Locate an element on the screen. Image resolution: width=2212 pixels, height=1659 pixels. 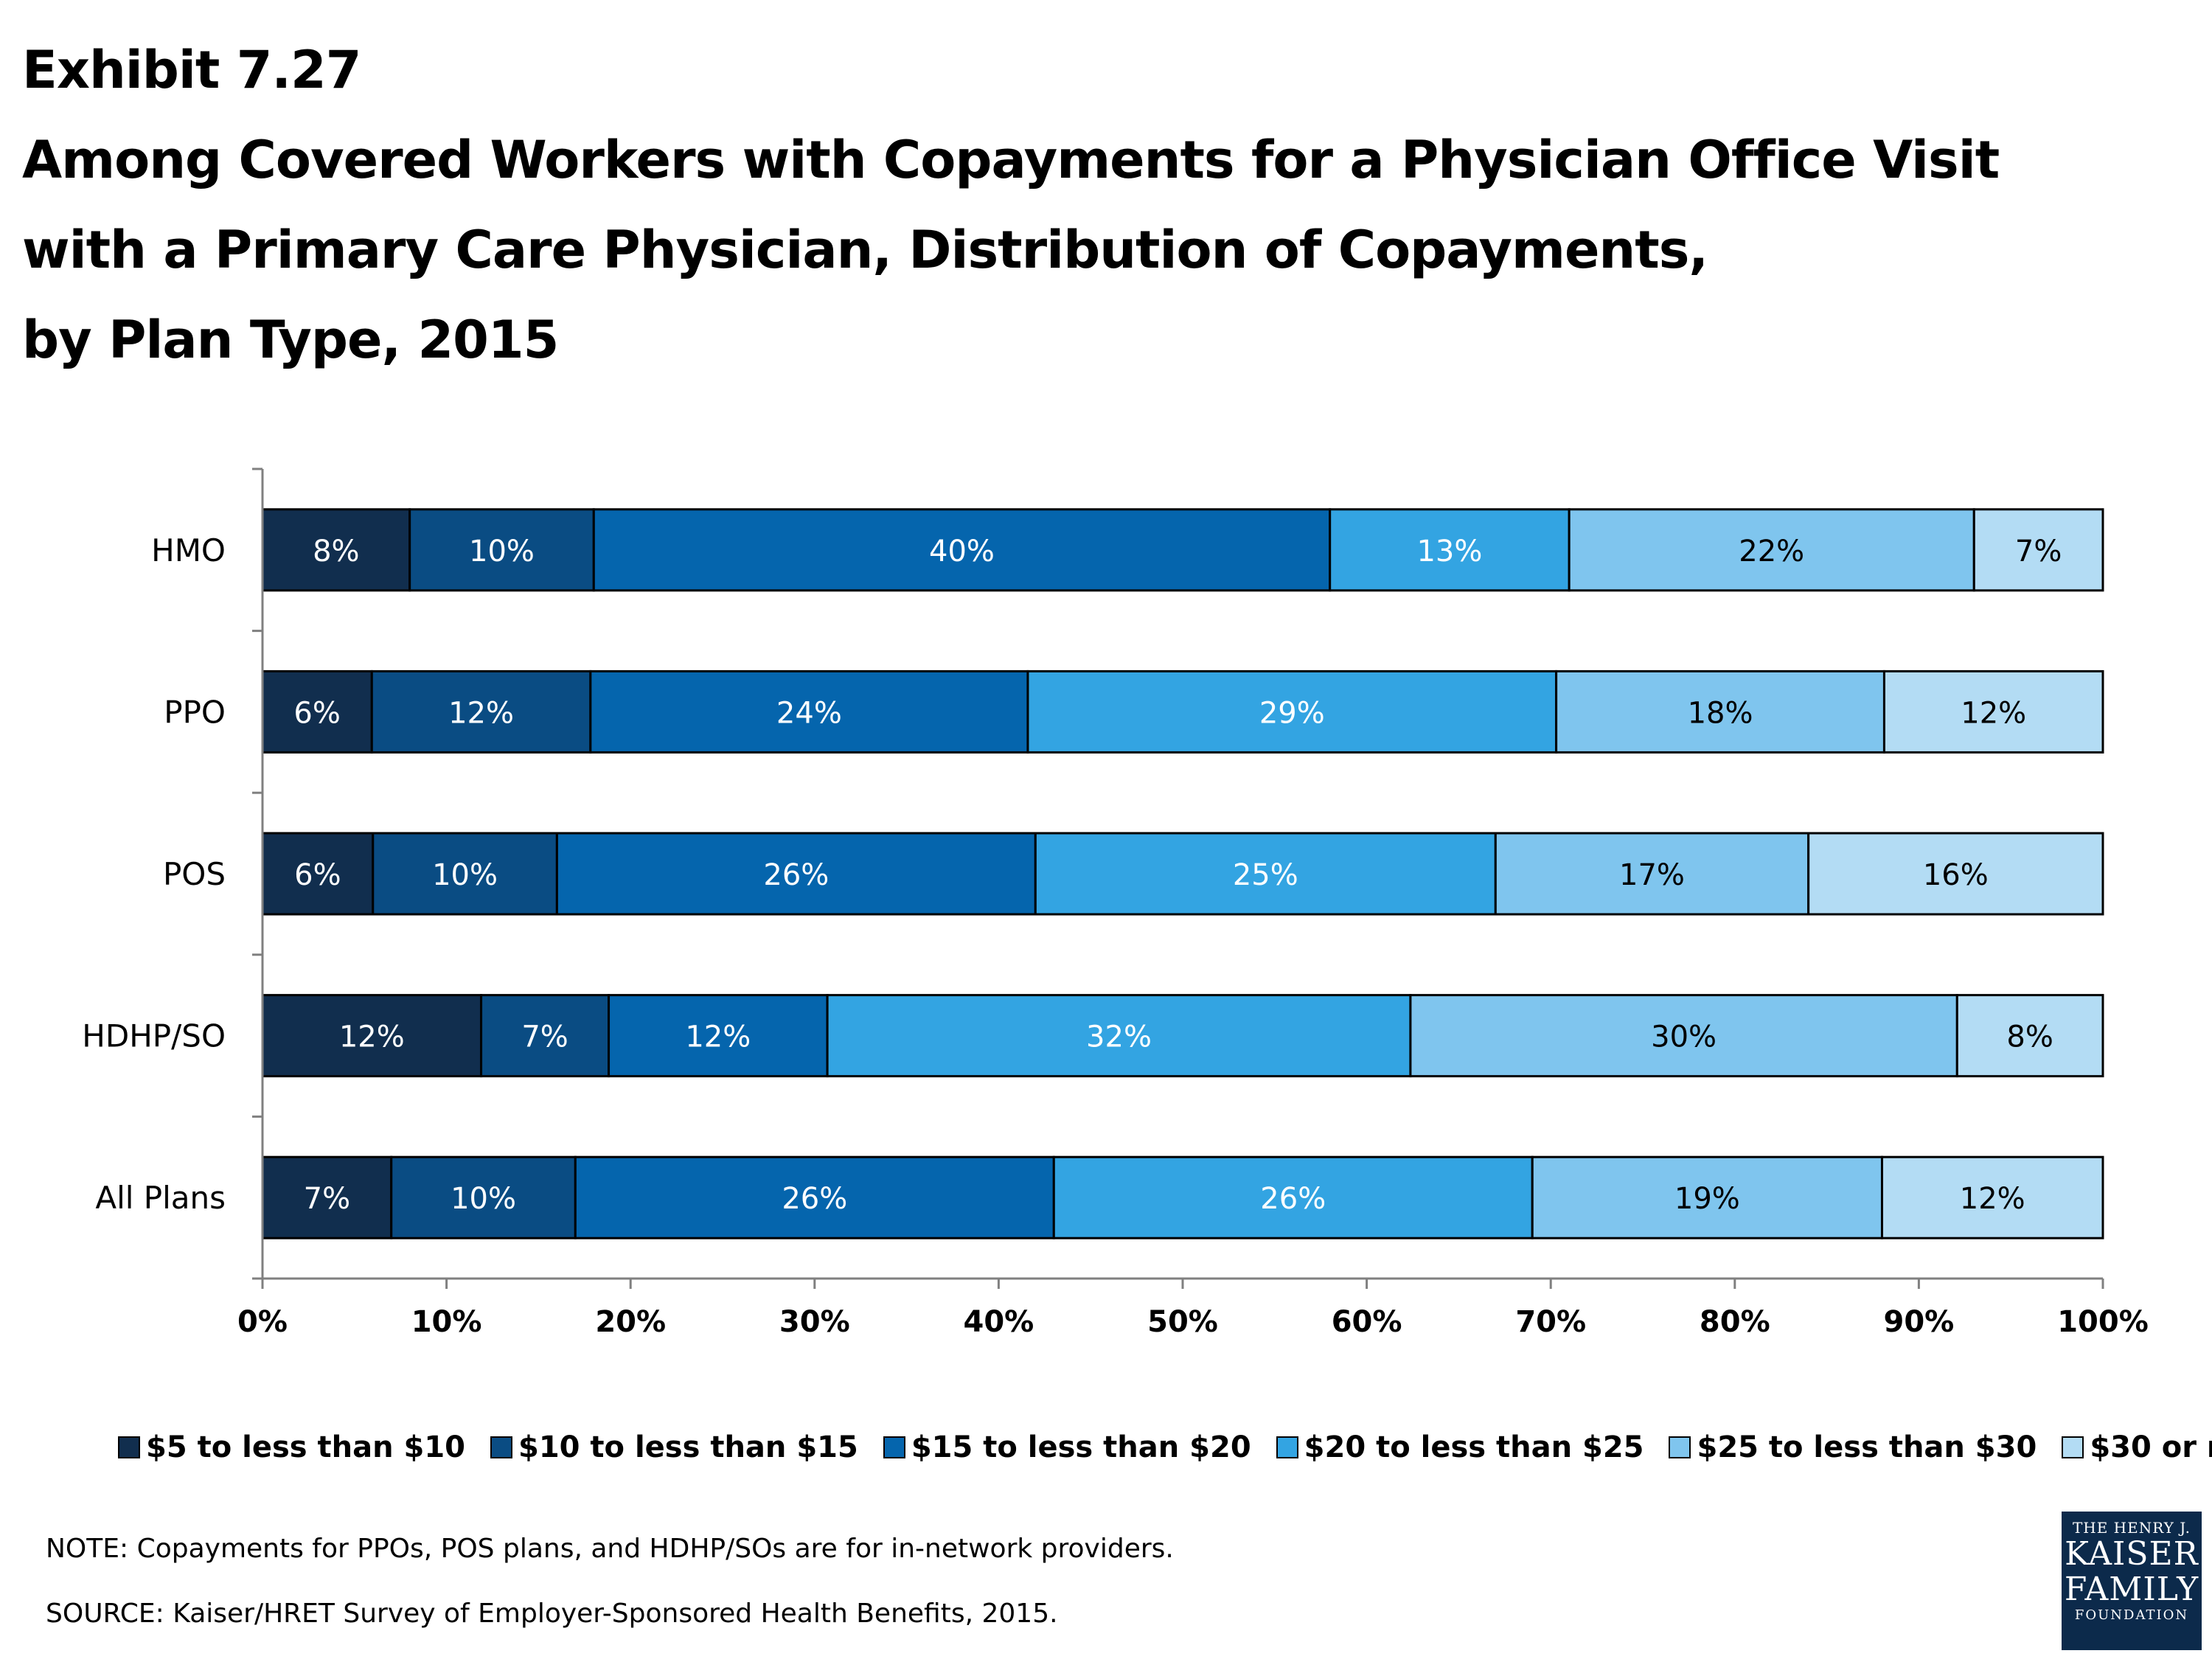
data-label: 19% is located at coordinates (1707, 1199).